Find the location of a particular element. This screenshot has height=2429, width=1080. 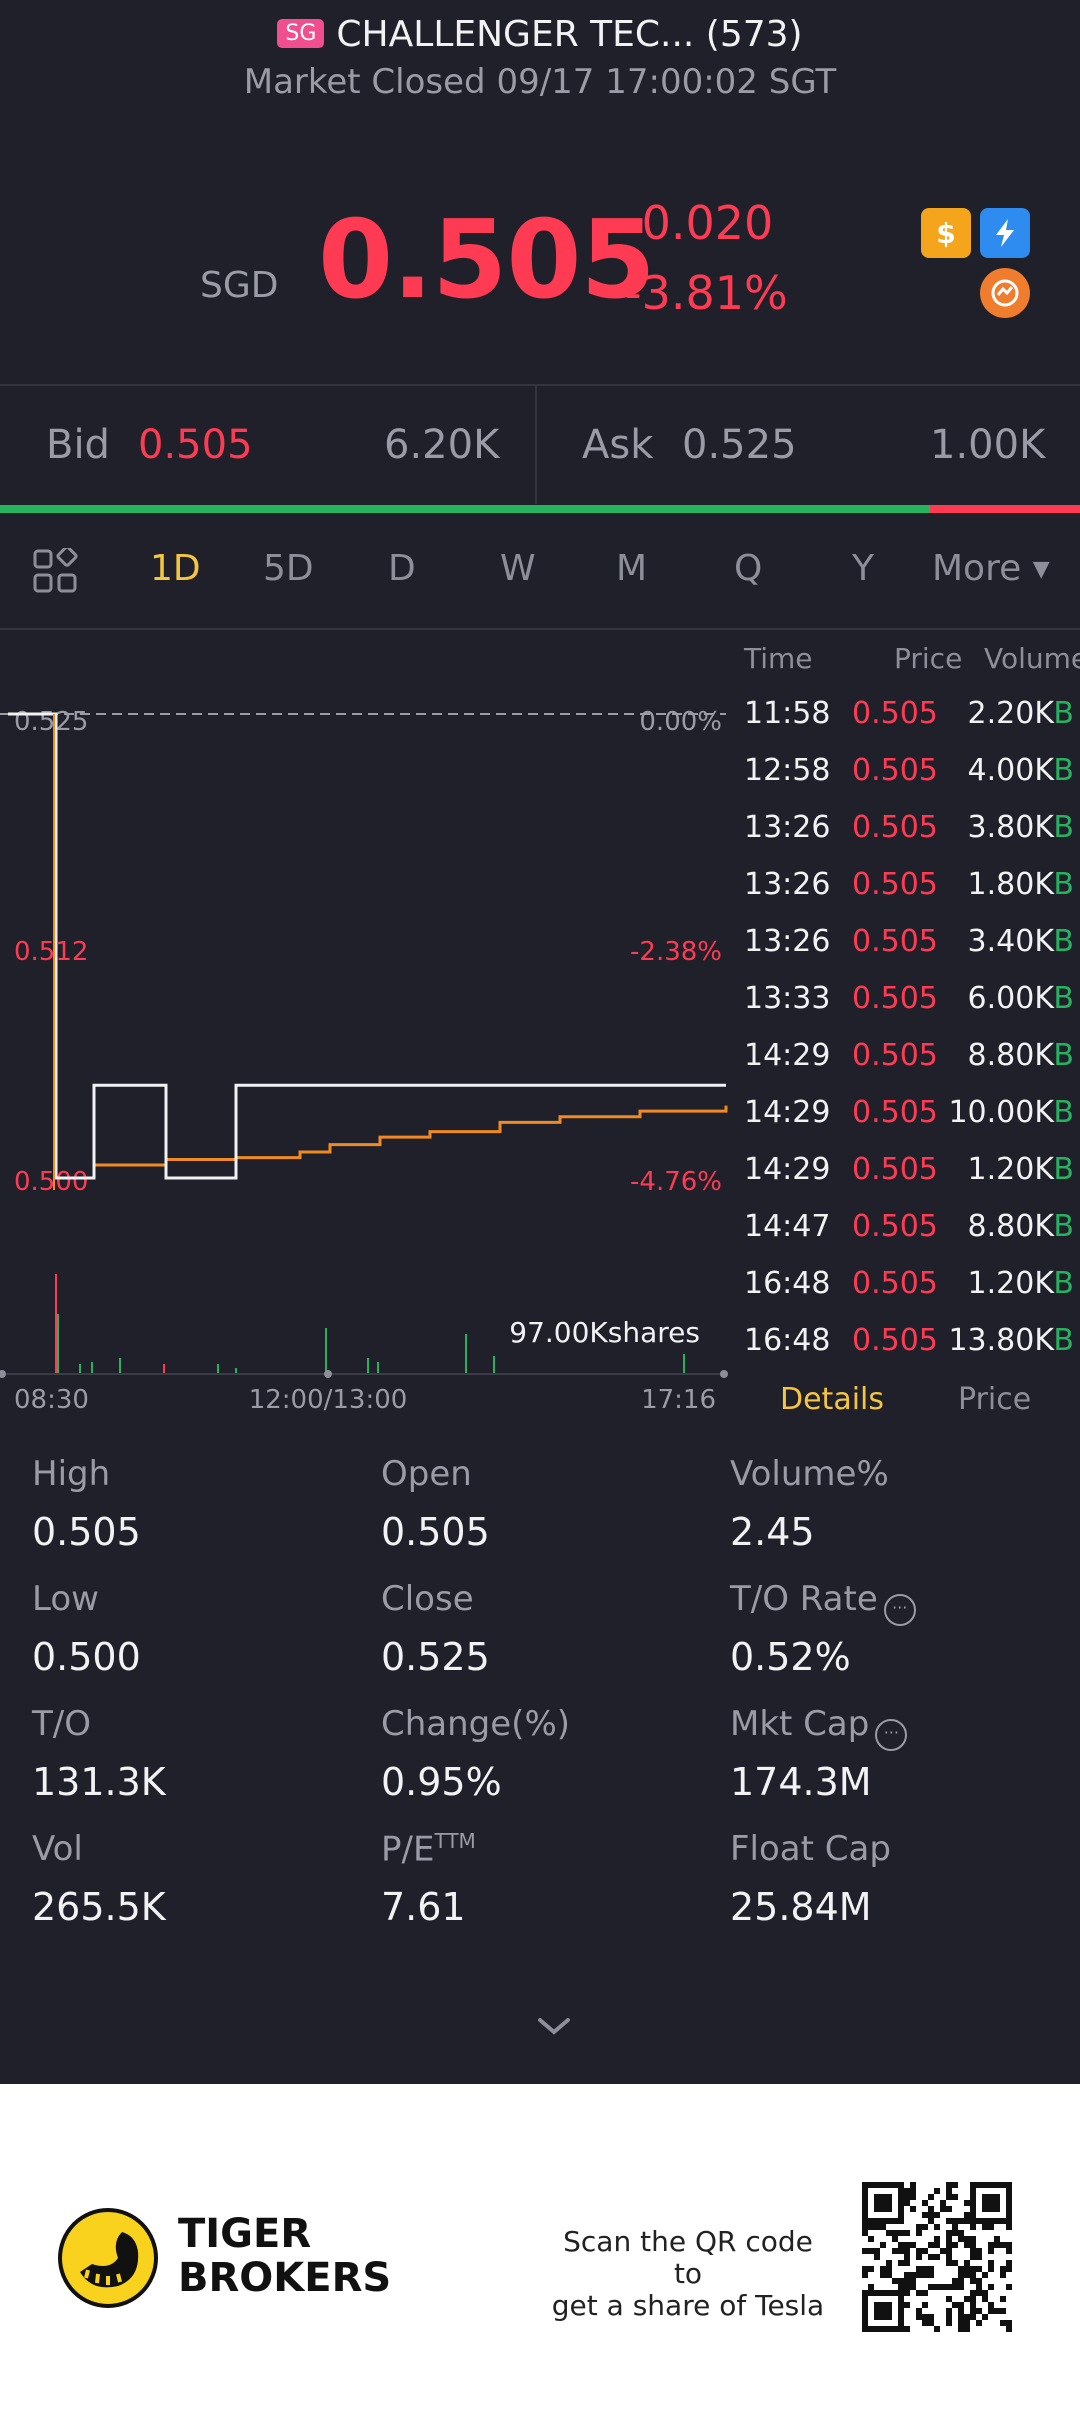

chevron-down-icon: ▼ is located at coordinates (1041, 569).